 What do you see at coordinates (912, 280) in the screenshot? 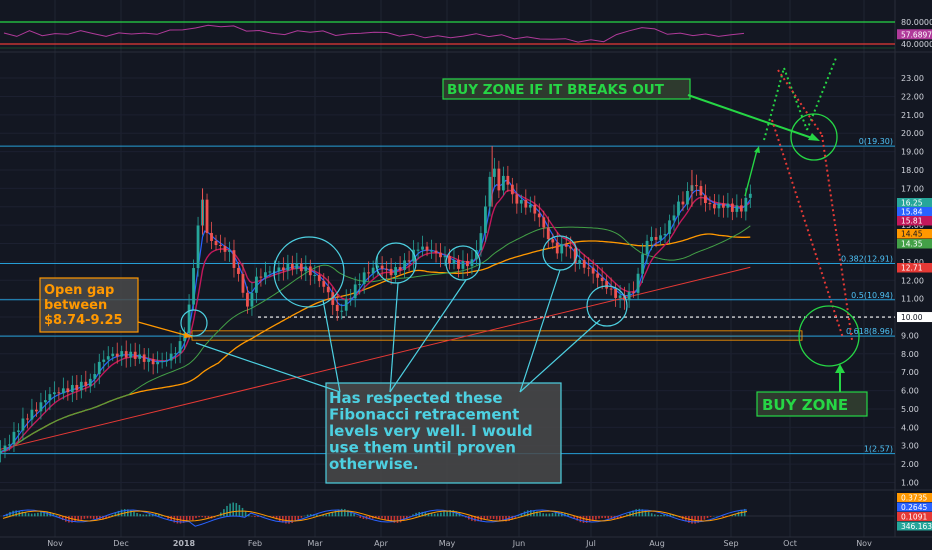
I see `price-axis-label: 12.00` at bounding box center [912, 280].